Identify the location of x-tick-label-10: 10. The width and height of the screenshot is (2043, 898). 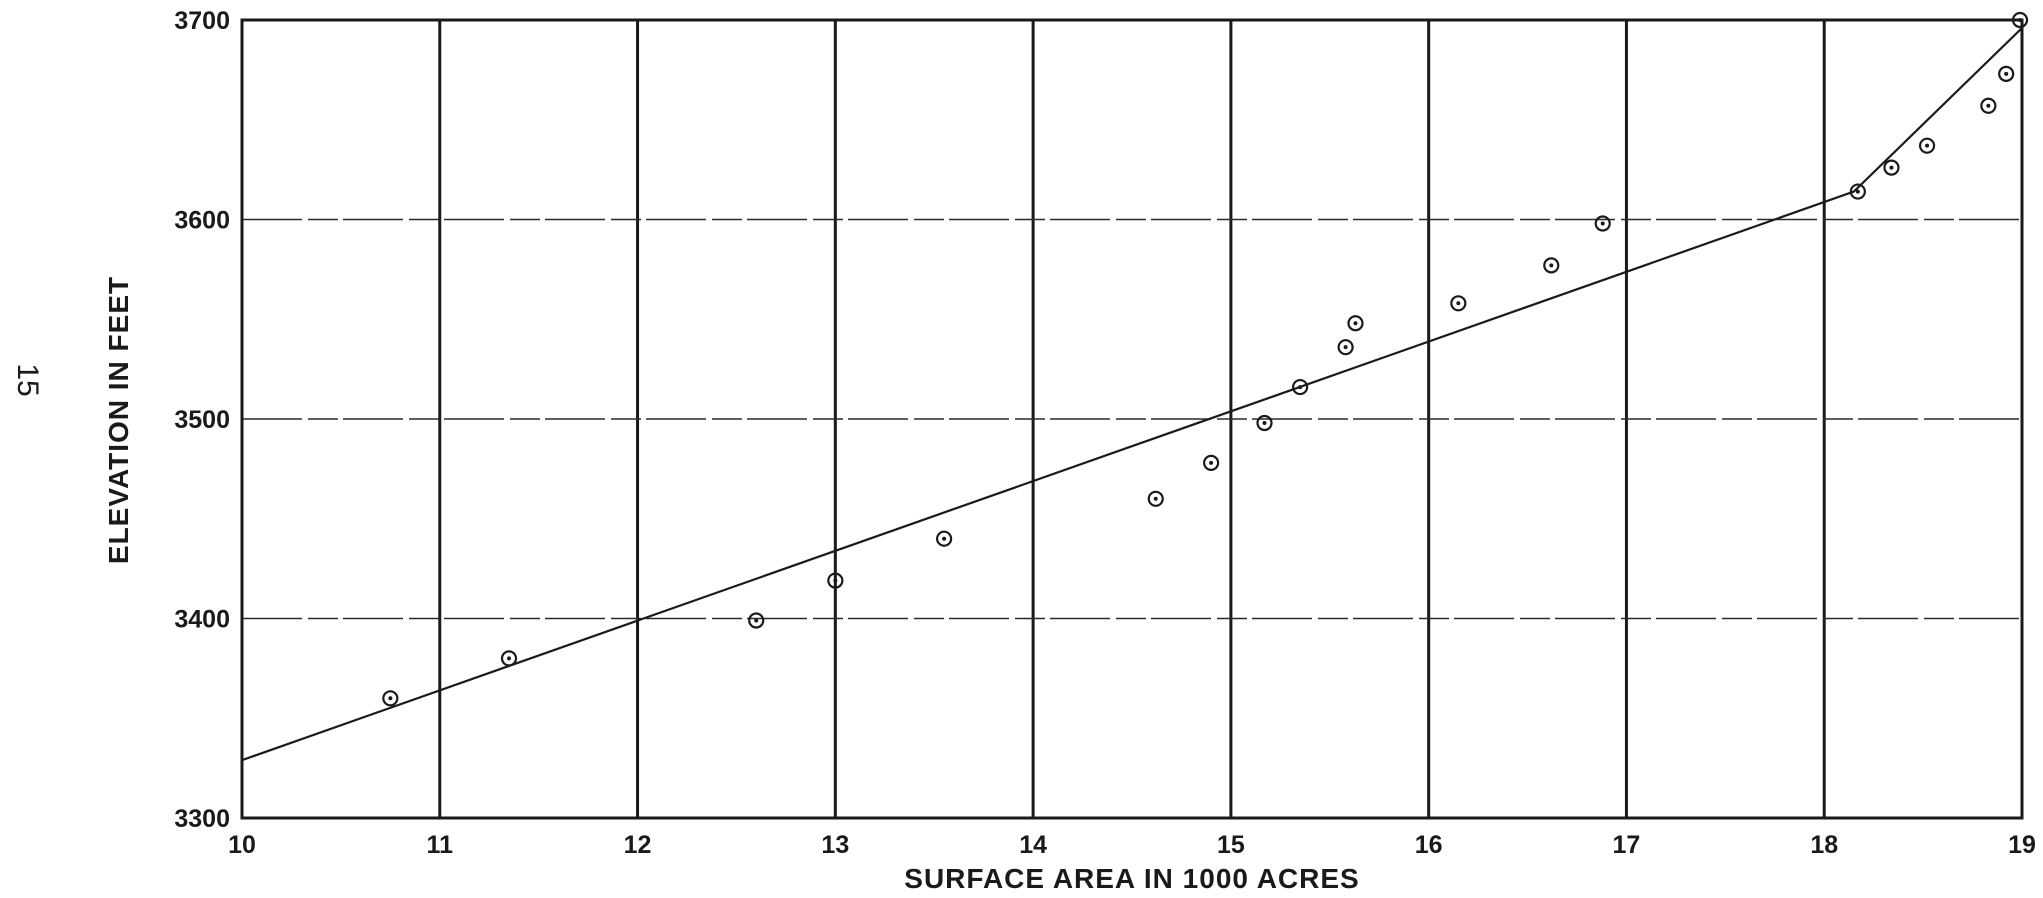
(242, 845).